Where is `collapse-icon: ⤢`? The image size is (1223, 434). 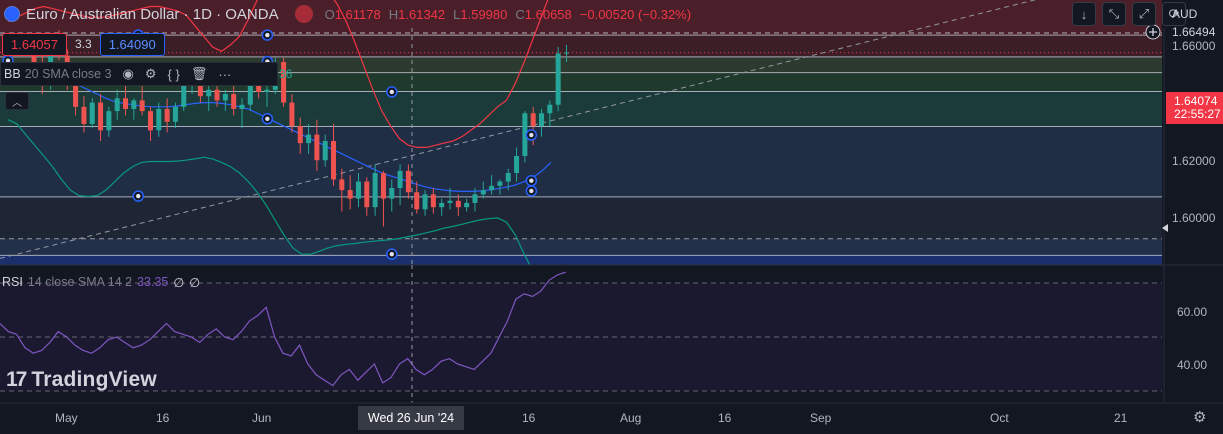
collapse-icon: ⤢ is located at coordinates (1144, 14).